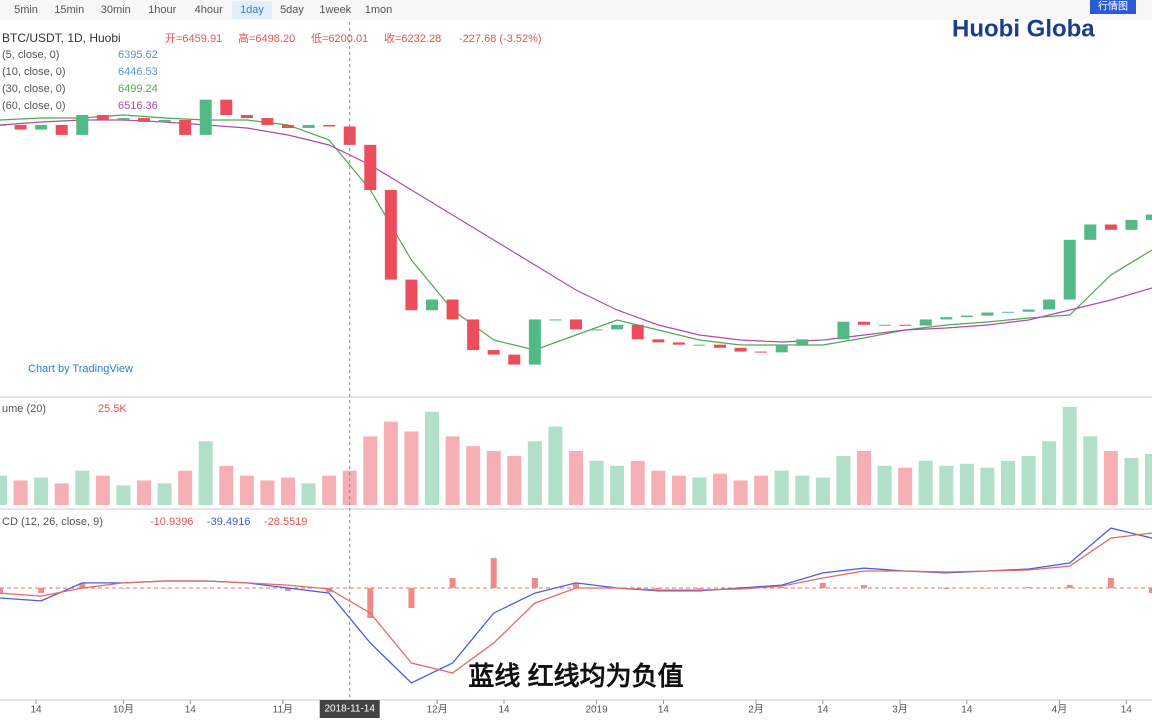 The image size is (1152, 720). I want to click on macd-legend-value: -28.5519, so click(285, 522).